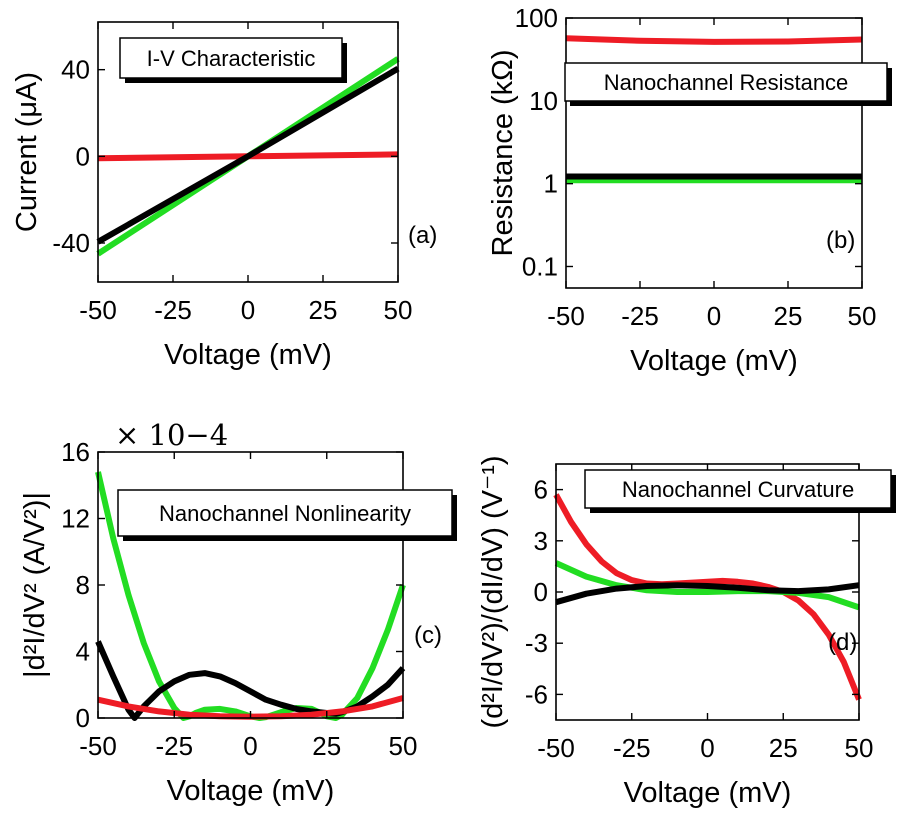  I want to click on y-tick-label: 1, so click(551, 184).